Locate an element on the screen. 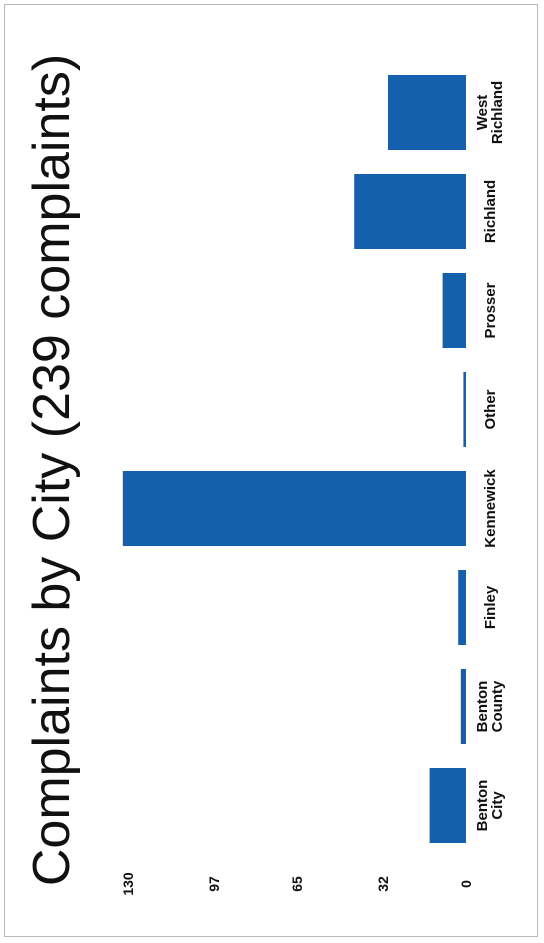 Image resolution: width=544 pixels, height=943 pixels. category-label: WestRichland is located at coordinates (490, 112).